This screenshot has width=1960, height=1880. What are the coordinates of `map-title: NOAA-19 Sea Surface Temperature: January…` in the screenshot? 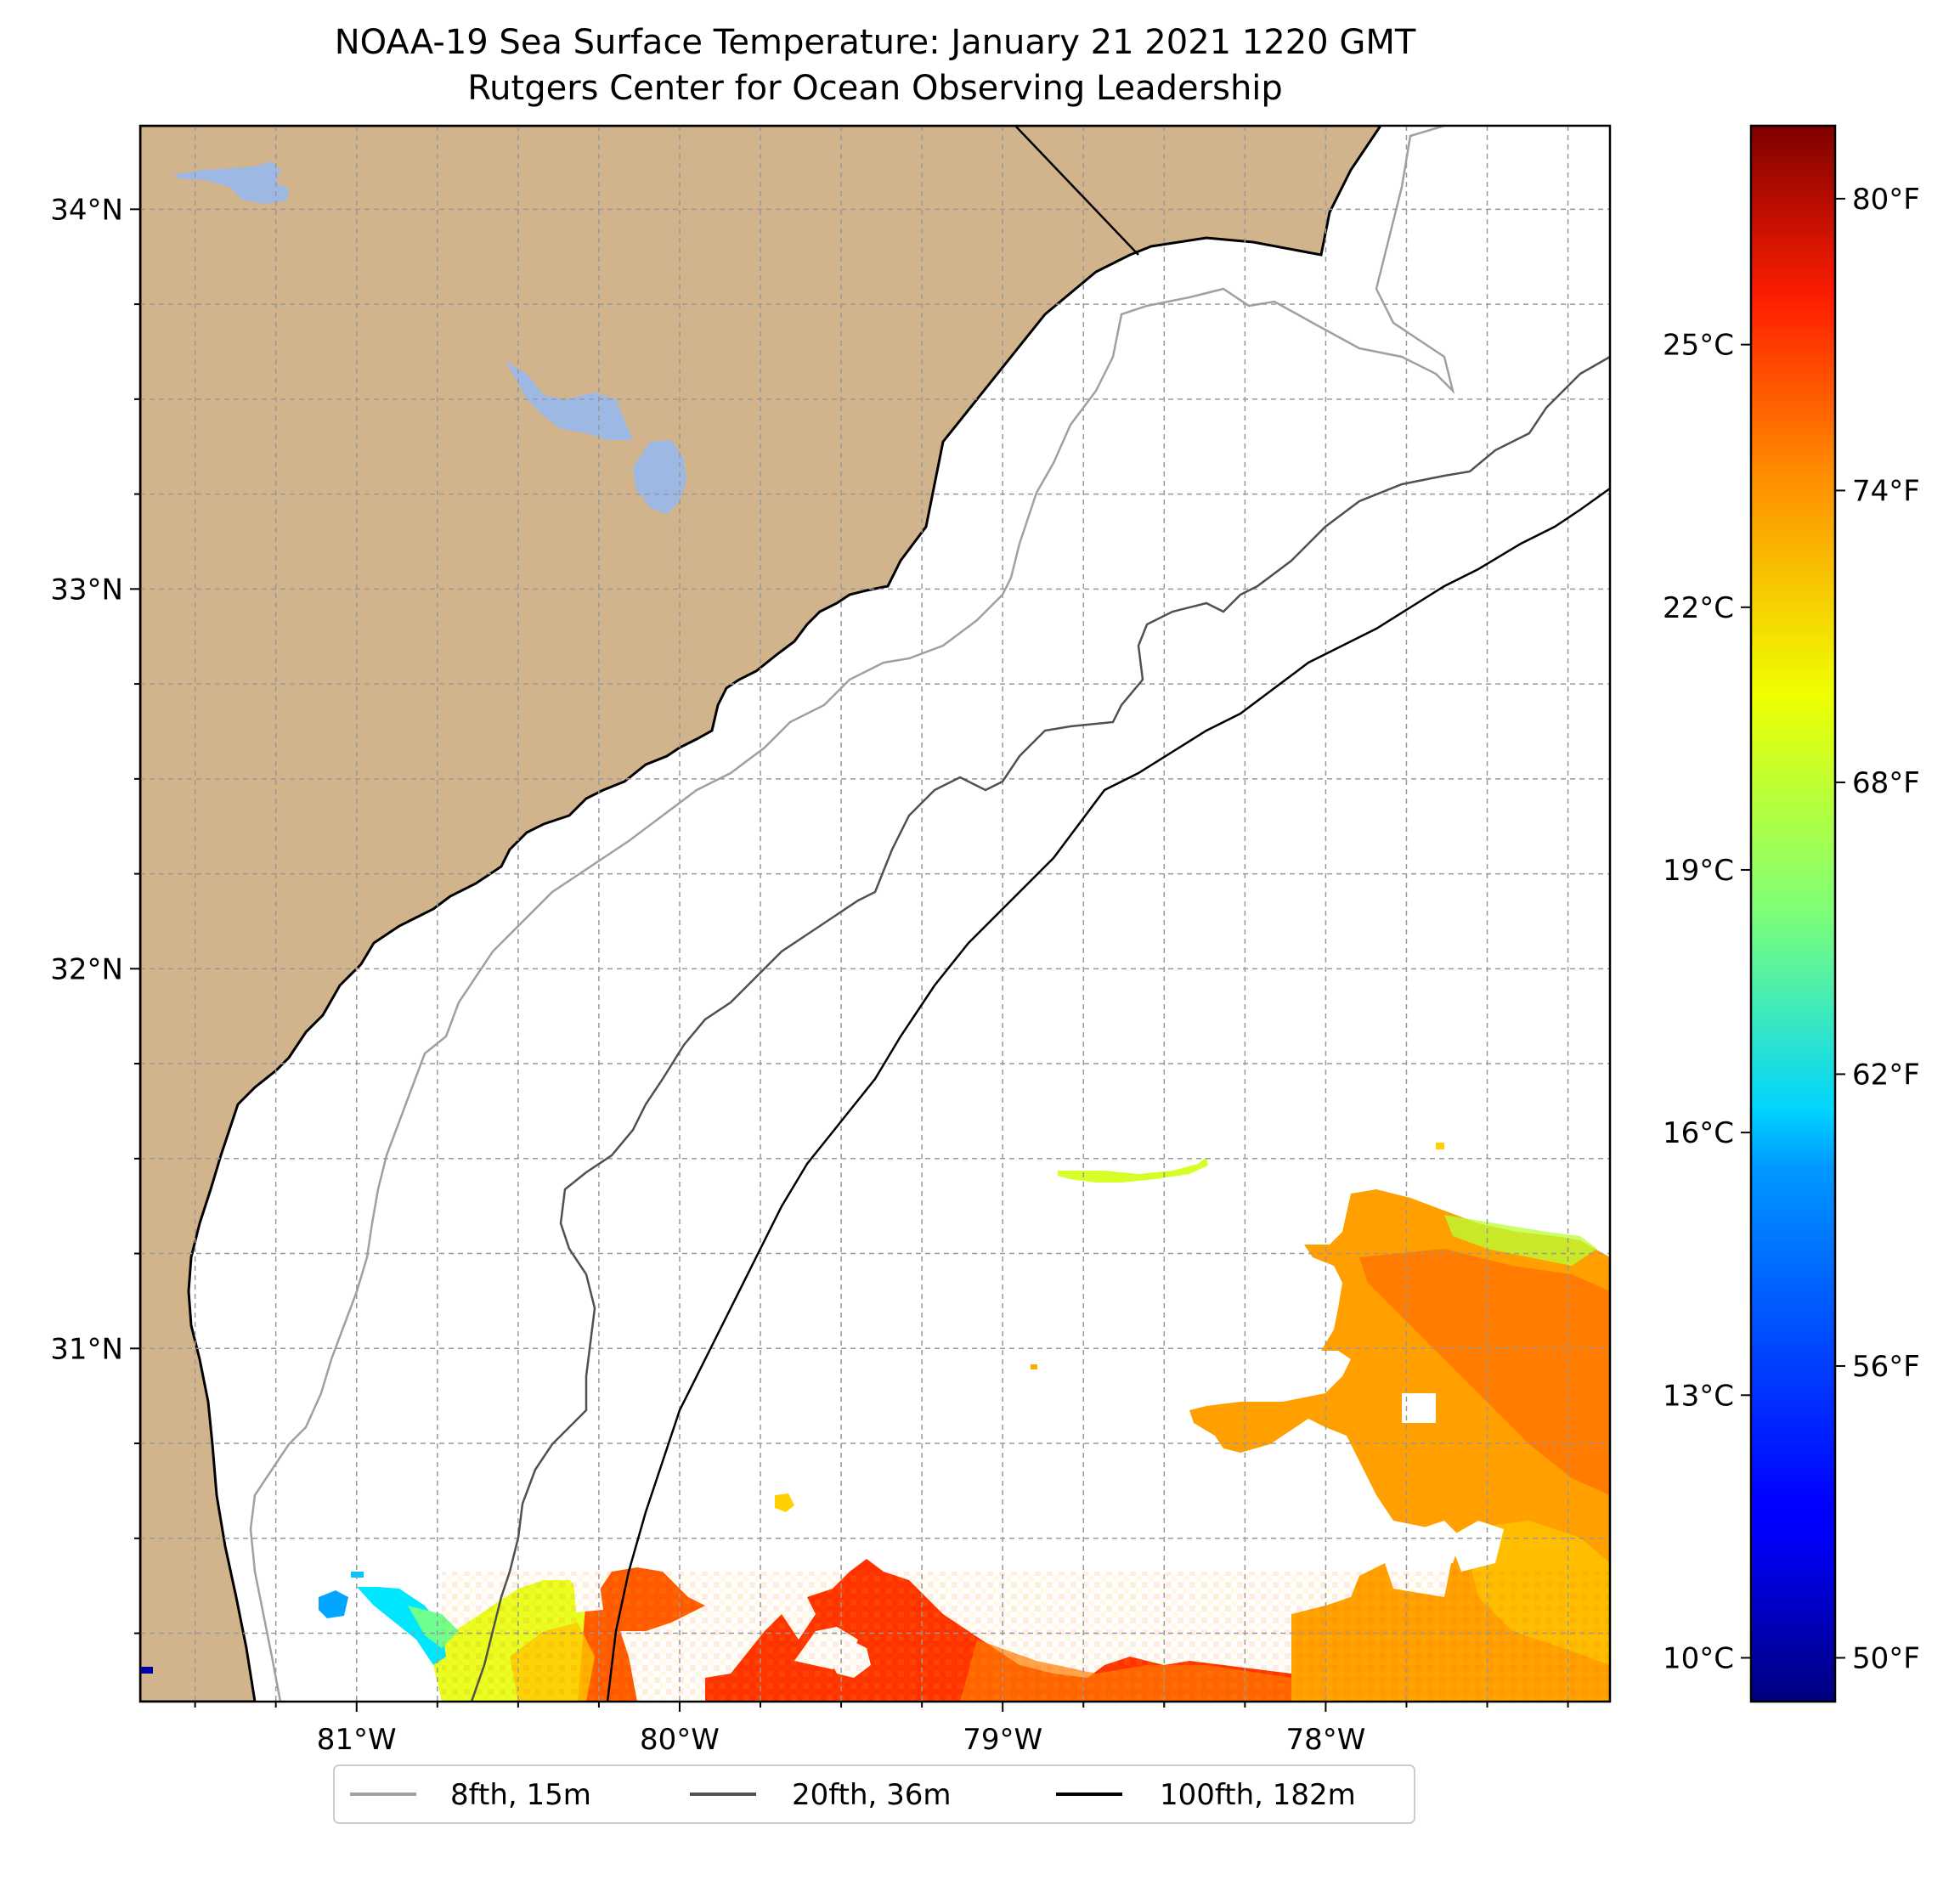 It's located at (875, 42).